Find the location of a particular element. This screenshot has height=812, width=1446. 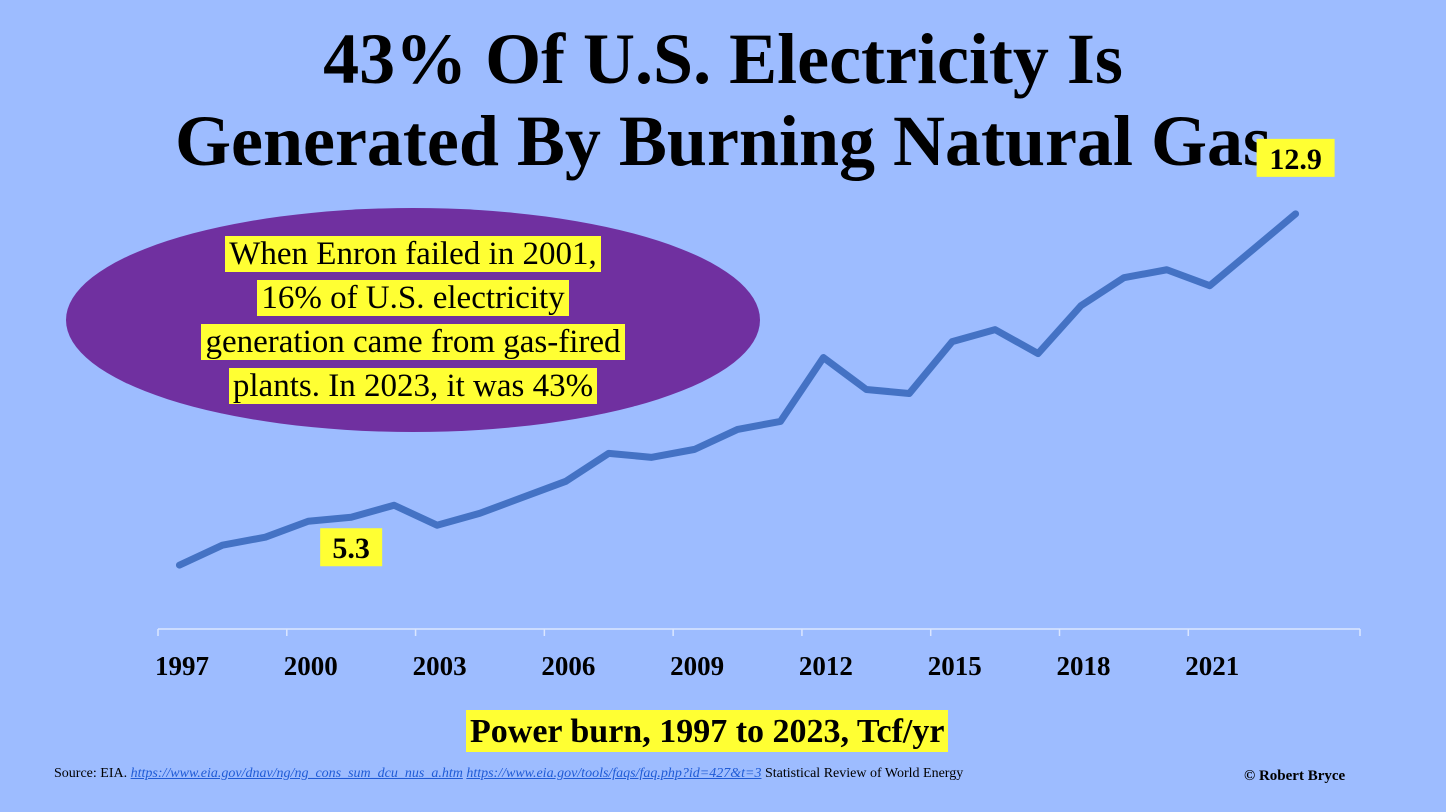

callout-line-3: generation came from gas-fired is located at coordinates (413, 342).